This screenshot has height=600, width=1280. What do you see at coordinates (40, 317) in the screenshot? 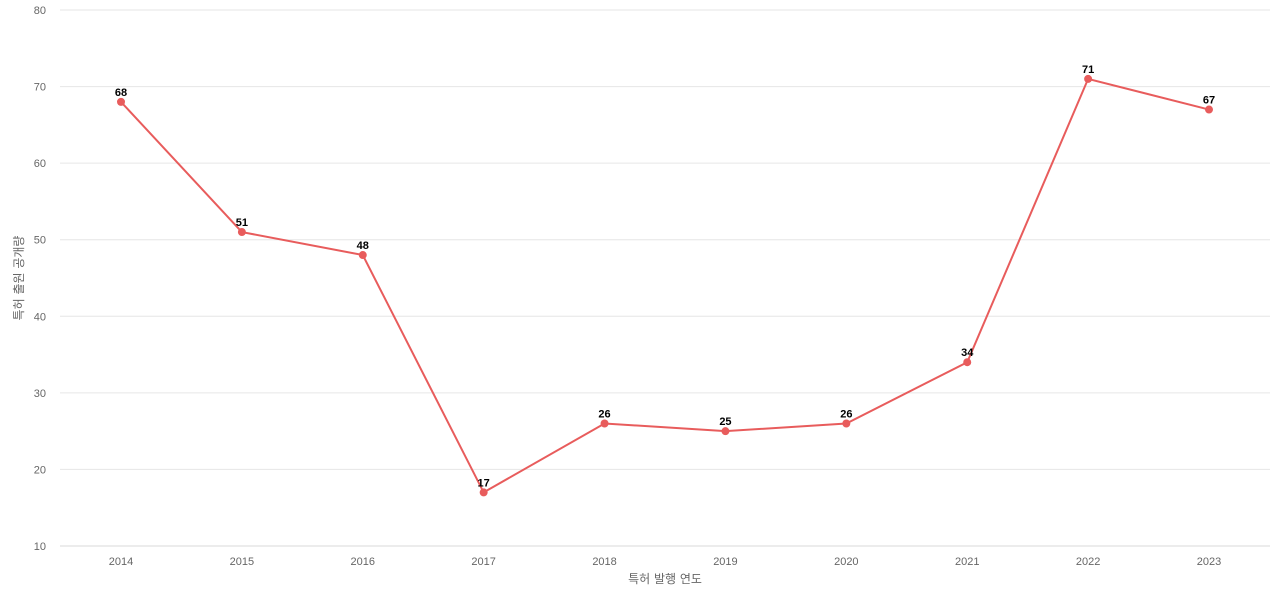
I see `y-tick-label: 40` at bounding box center [40, 317].